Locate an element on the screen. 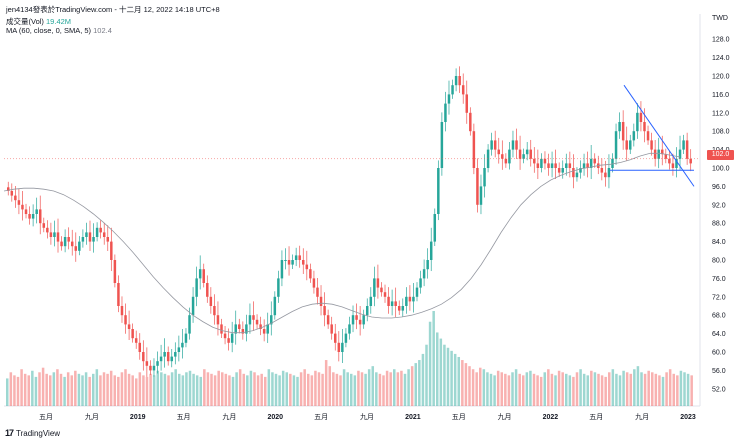 Image resolution: width=740 pixels, height=447 pixels. x-tick-label: 九月 is located at coordinates (229, 416).